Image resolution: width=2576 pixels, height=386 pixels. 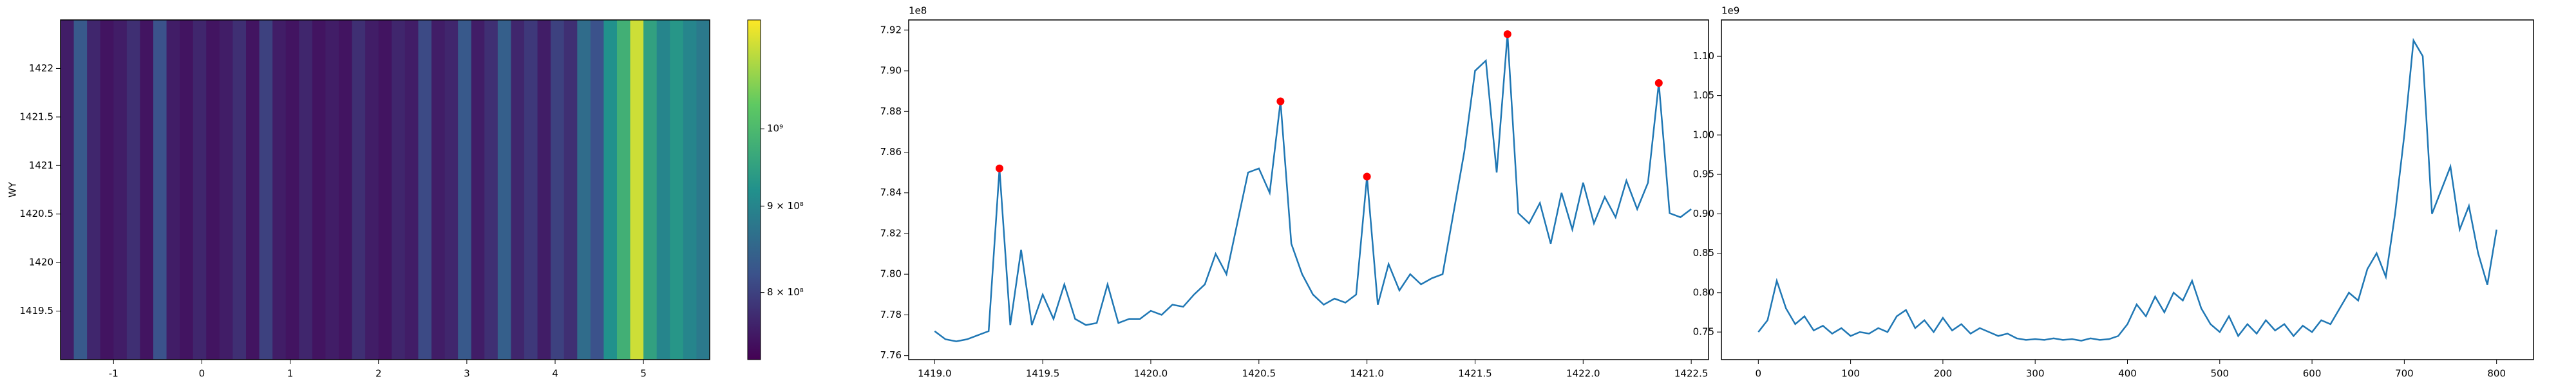 I want to click on colorbar, so click(x=754, y=189).